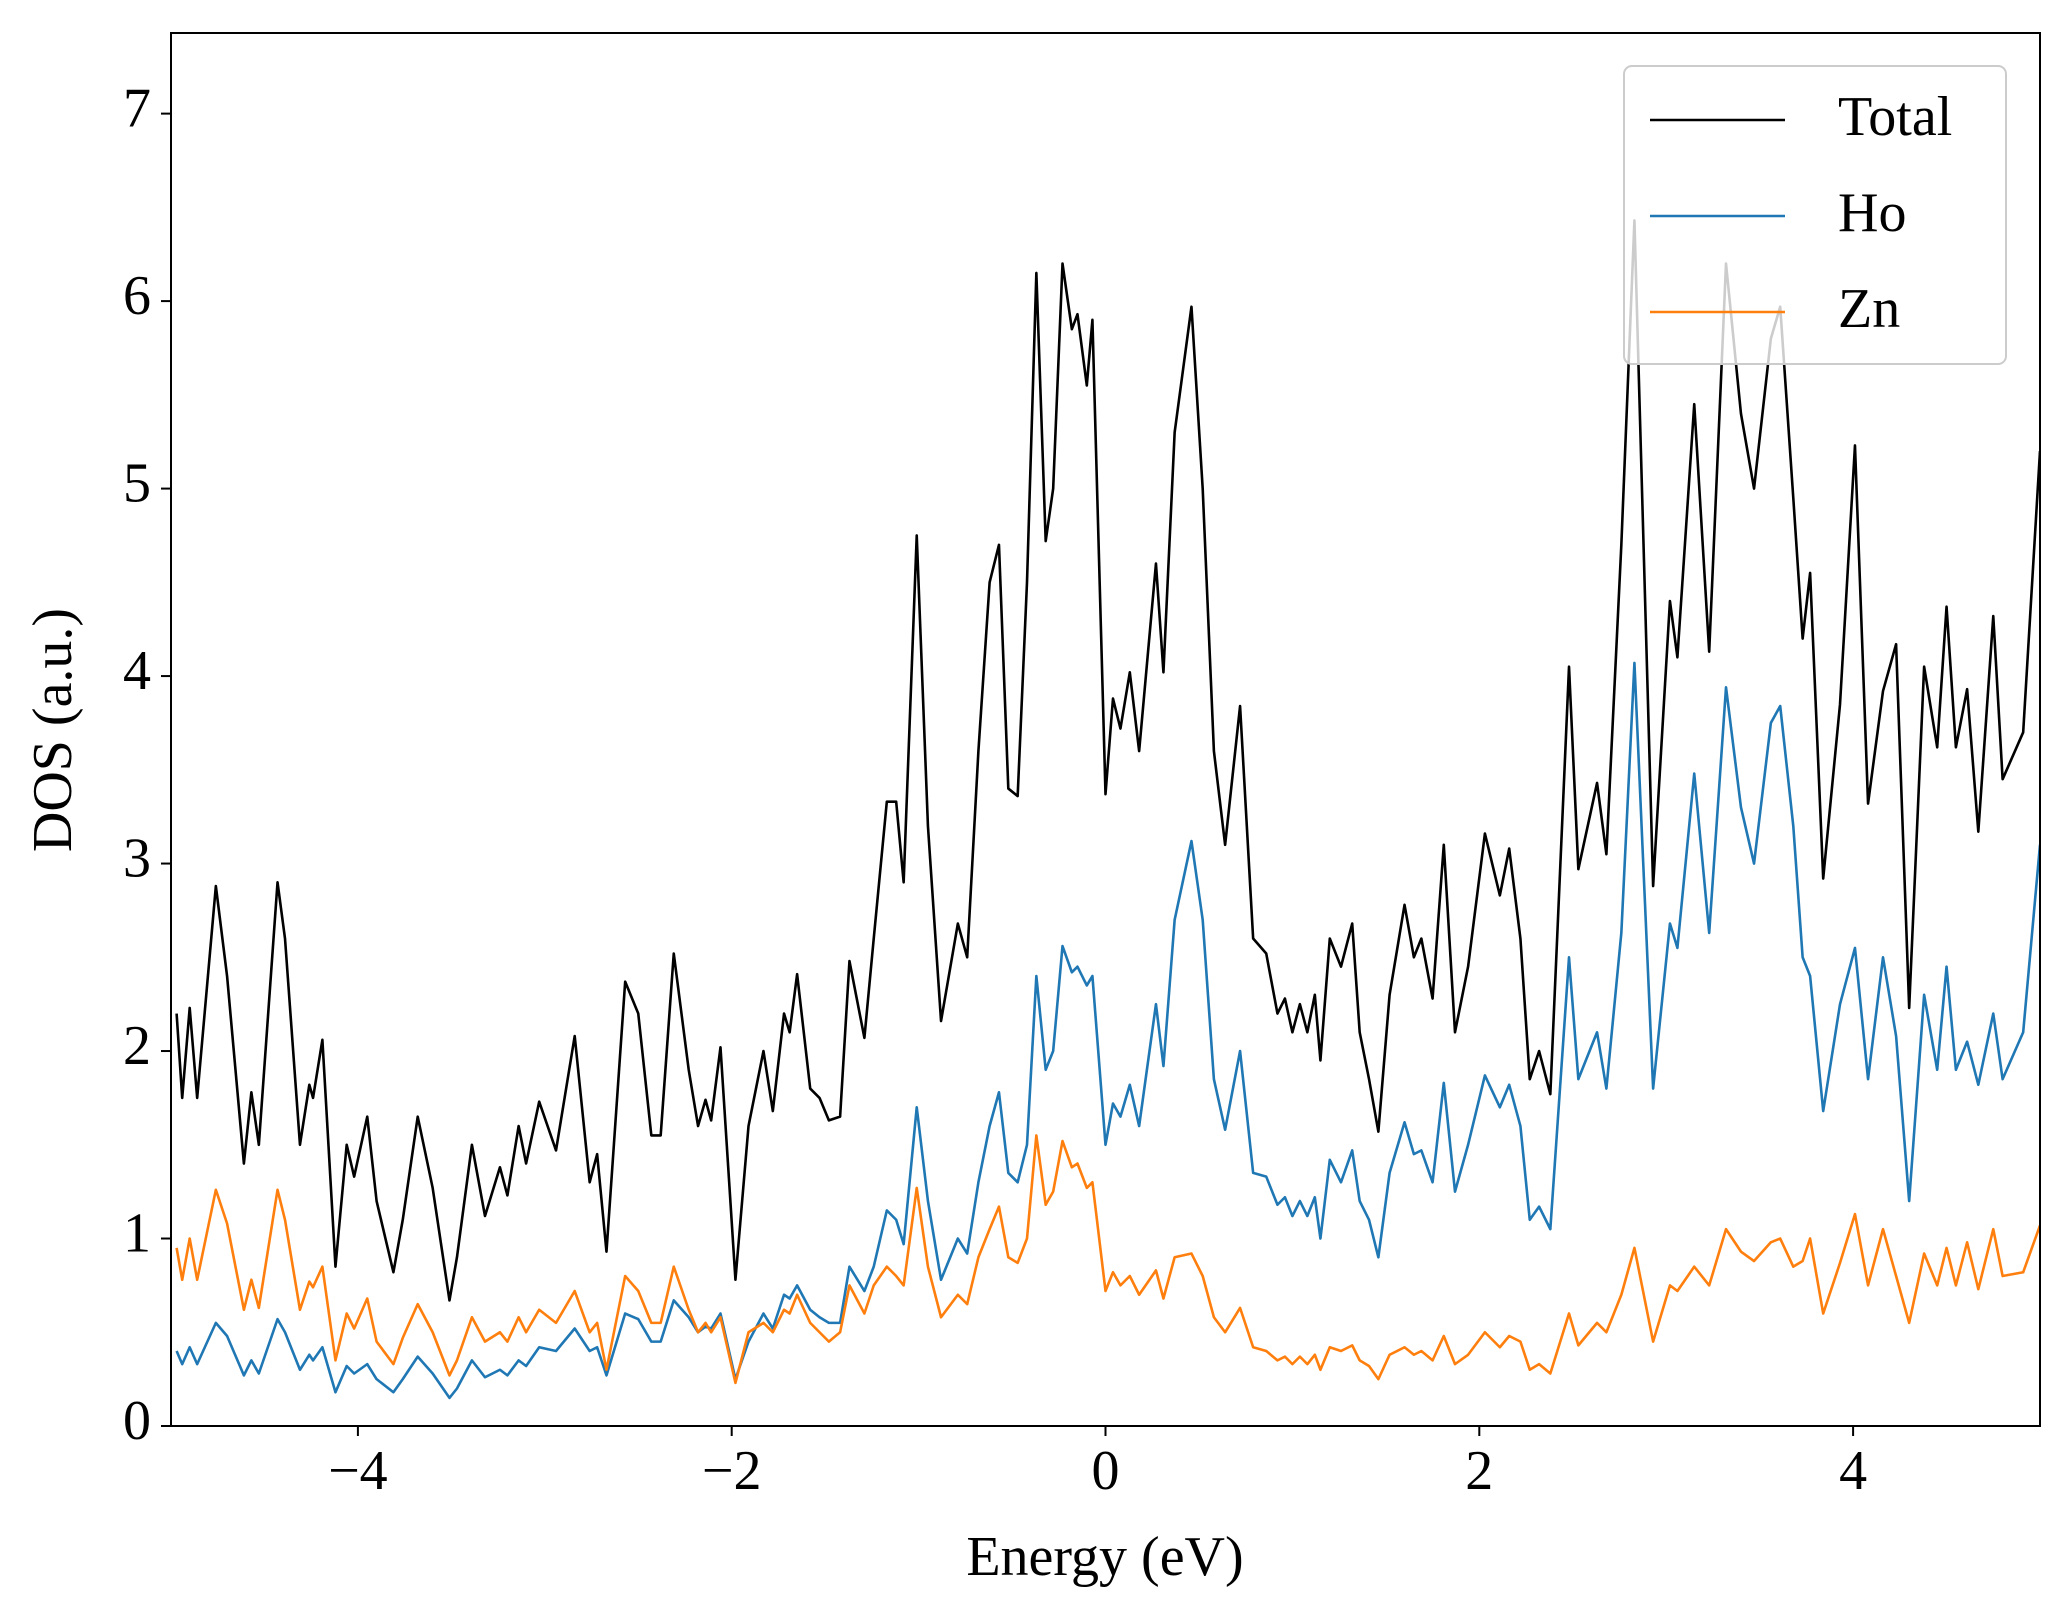 This screenshot has width=2063, height=1617. I want to click on y-tick-label: 2, so click(137, 1046).